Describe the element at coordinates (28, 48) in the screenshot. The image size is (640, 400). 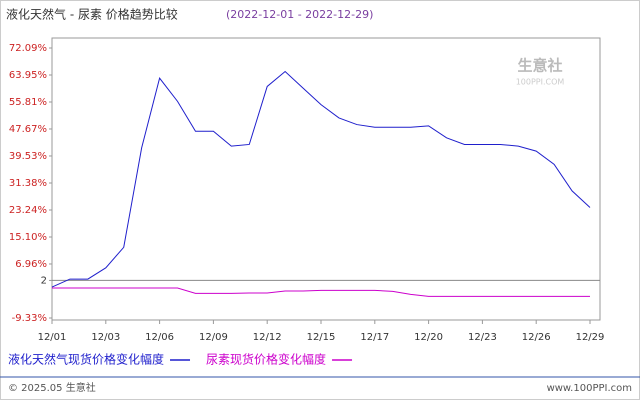
I see `y-tick-label: 72.09%` at that location.